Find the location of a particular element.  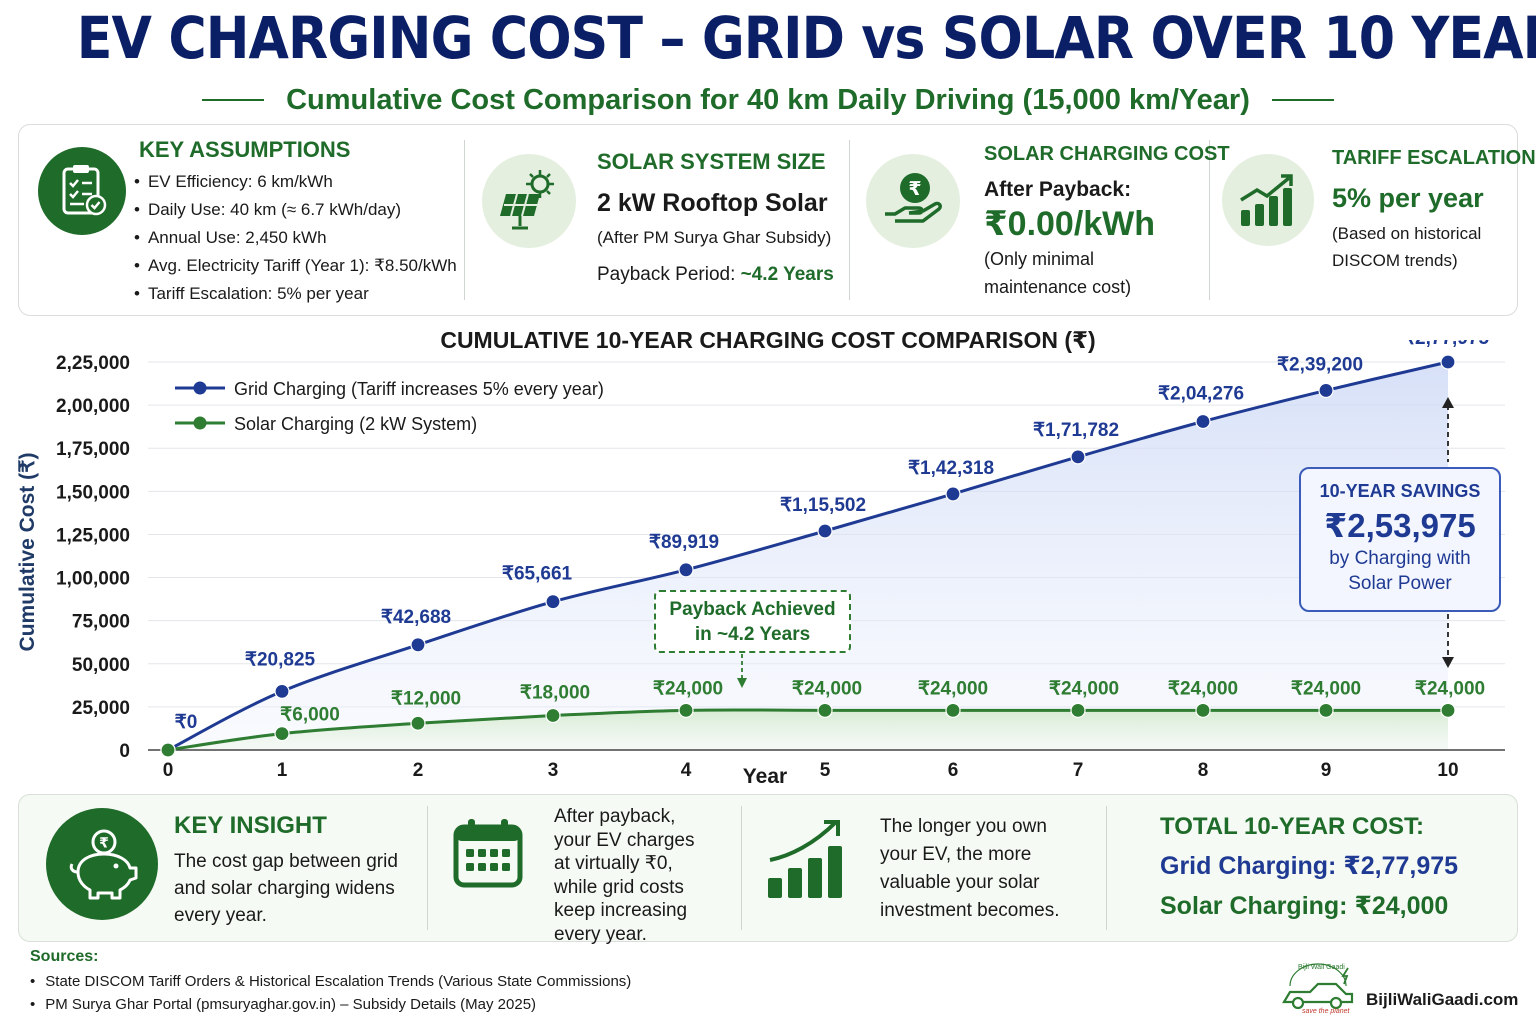

hand-rupee-coin-icon: ₹ is located at coordinates (913, 201).